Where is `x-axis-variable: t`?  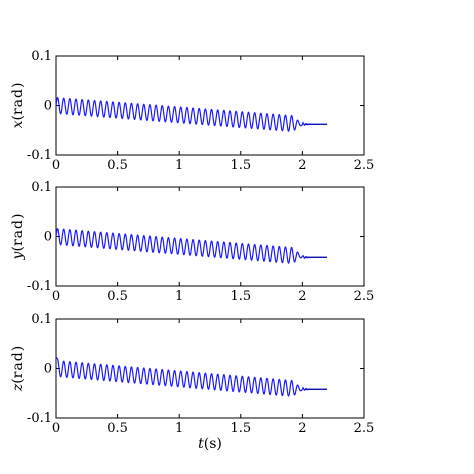 x-axis-variable: t is located at coordinates (201, 444).